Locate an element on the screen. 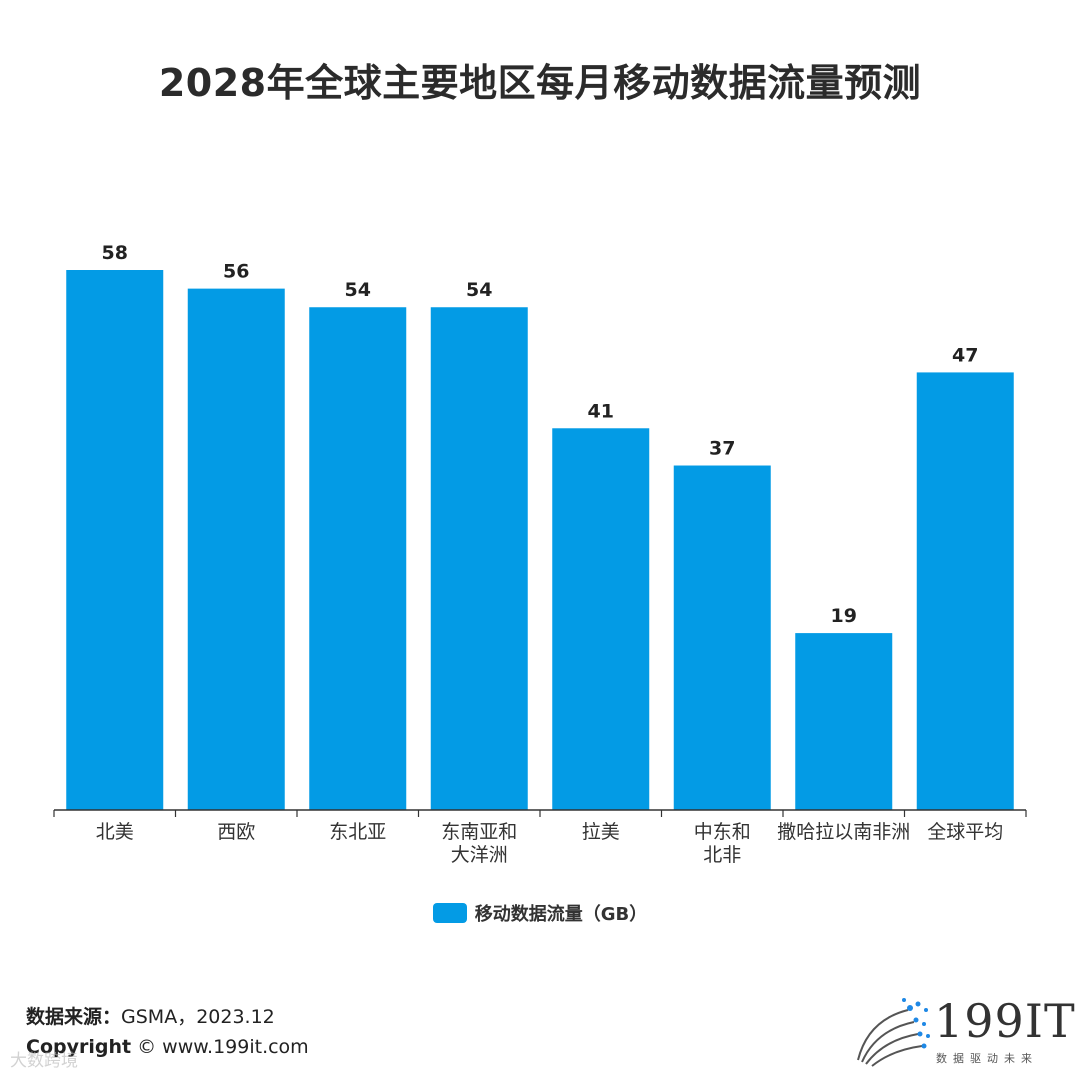 The width and height of the screenshot is (1080, 1080). category-label-0: 北美 is located at coordinates (115, 832).